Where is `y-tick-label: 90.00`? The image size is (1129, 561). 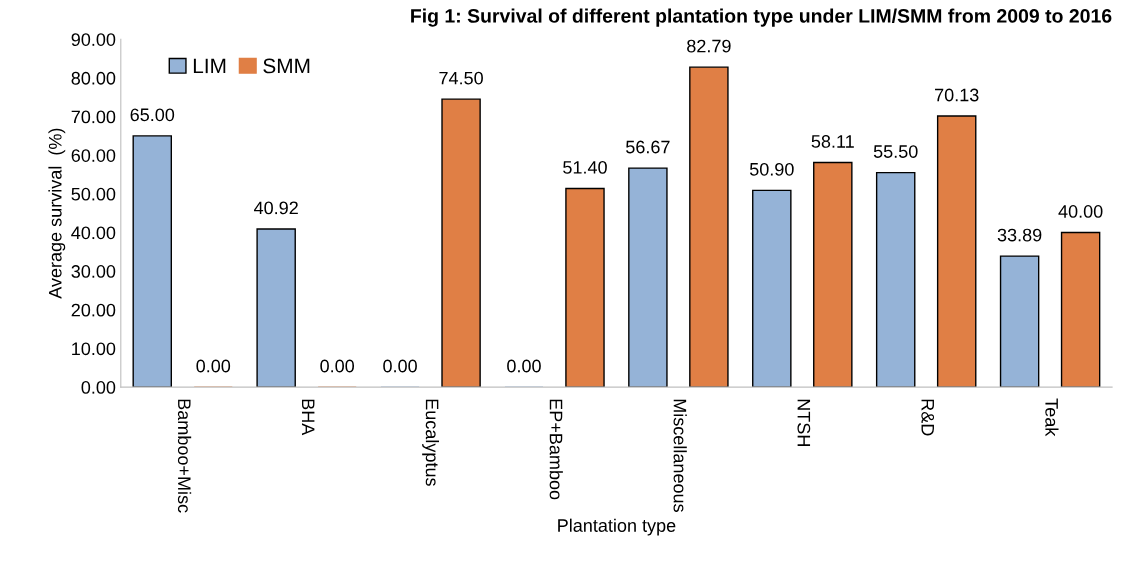 y-tick-label: 90.00 is located at coordinates (93, 39).